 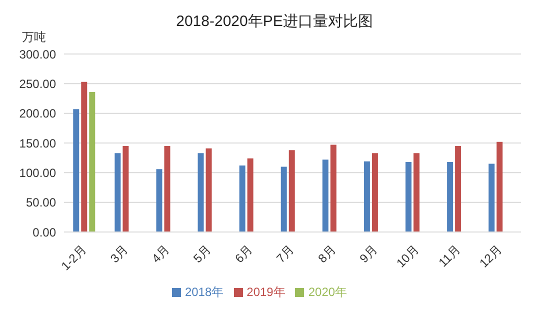 I want to click on y-tick-label: 300.00, so click(x=37, y=54).